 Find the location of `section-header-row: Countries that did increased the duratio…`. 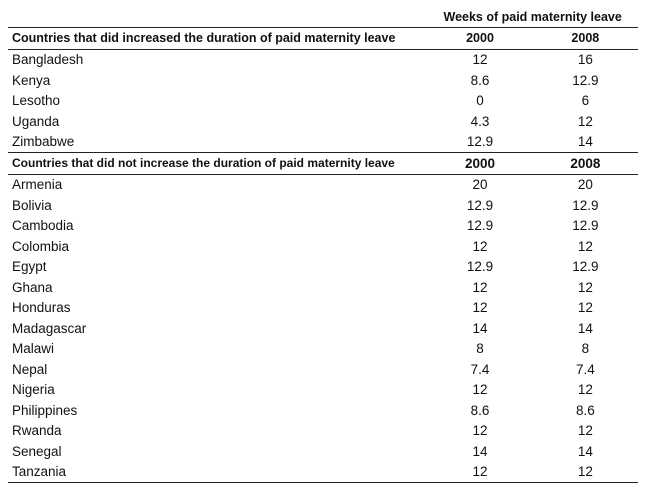

section-header-row: Countries that did increased the duratio… is located at coordinates (323, 38).